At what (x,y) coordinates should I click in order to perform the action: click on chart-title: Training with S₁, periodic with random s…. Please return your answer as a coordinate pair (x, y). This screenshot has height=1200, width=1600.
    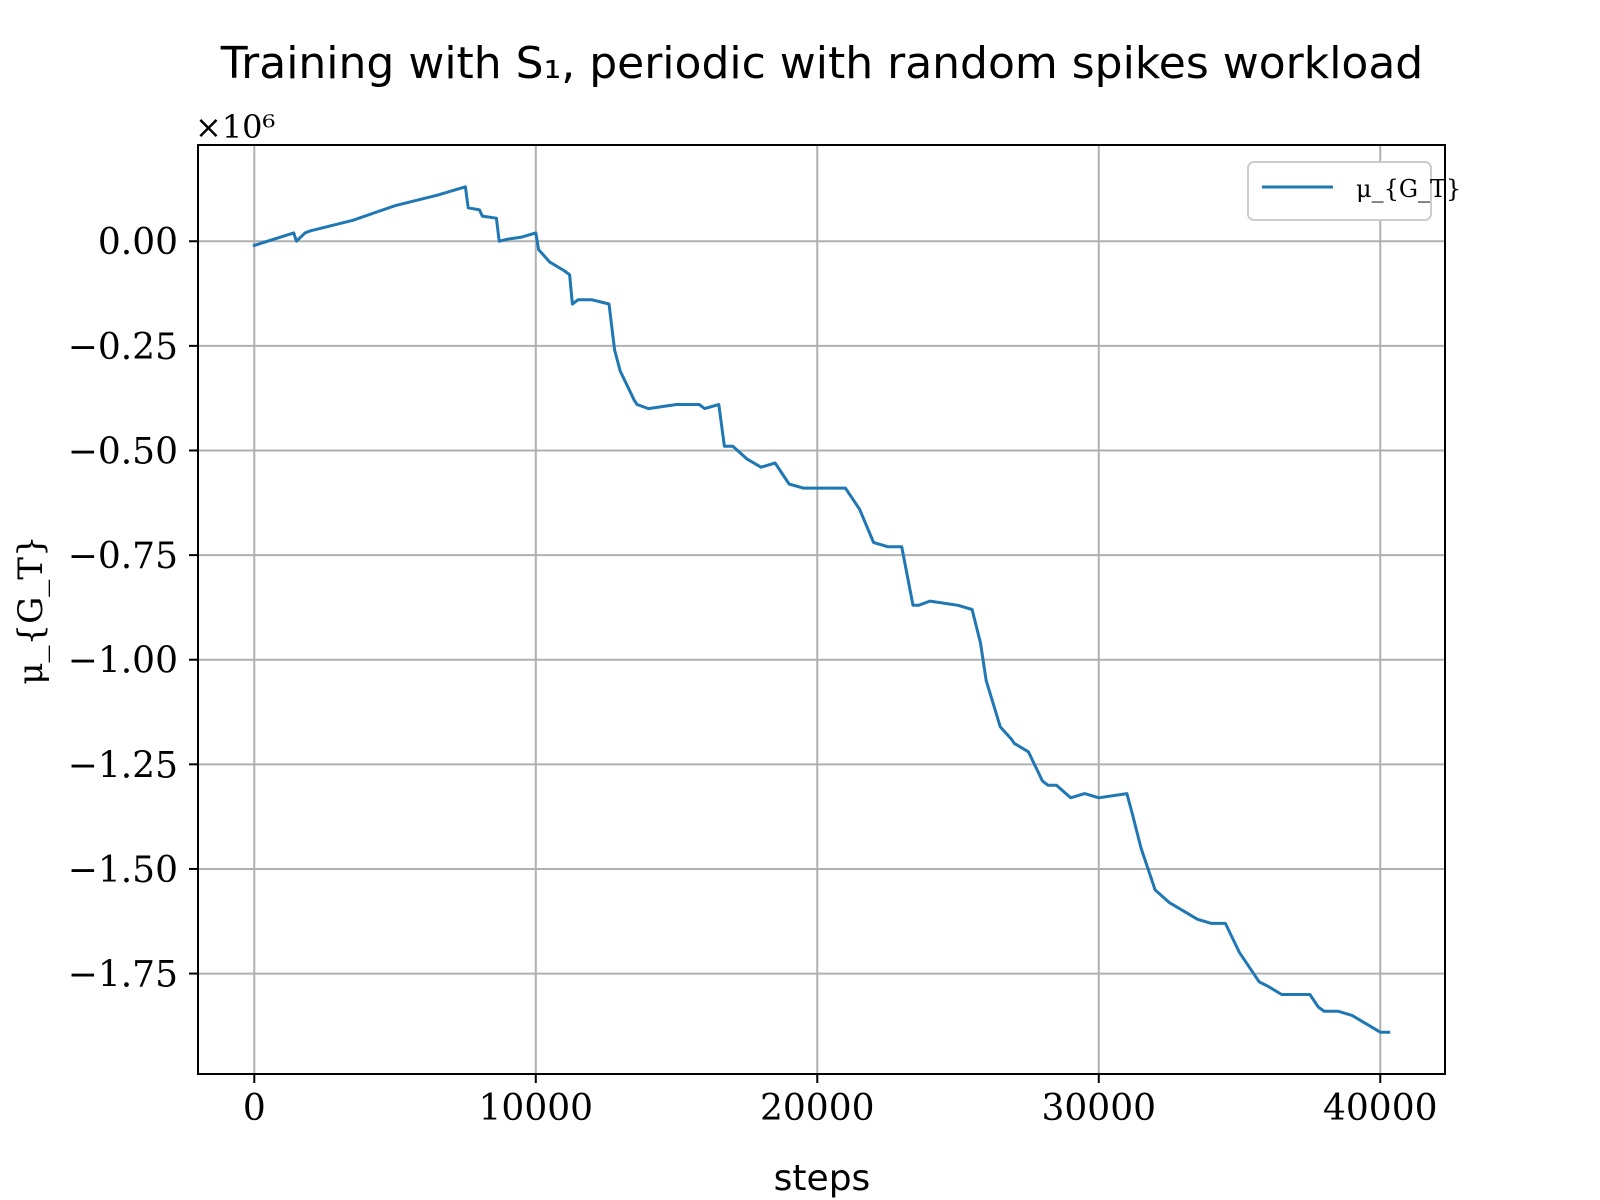
    Looking at the image, I should click on (822, 63).